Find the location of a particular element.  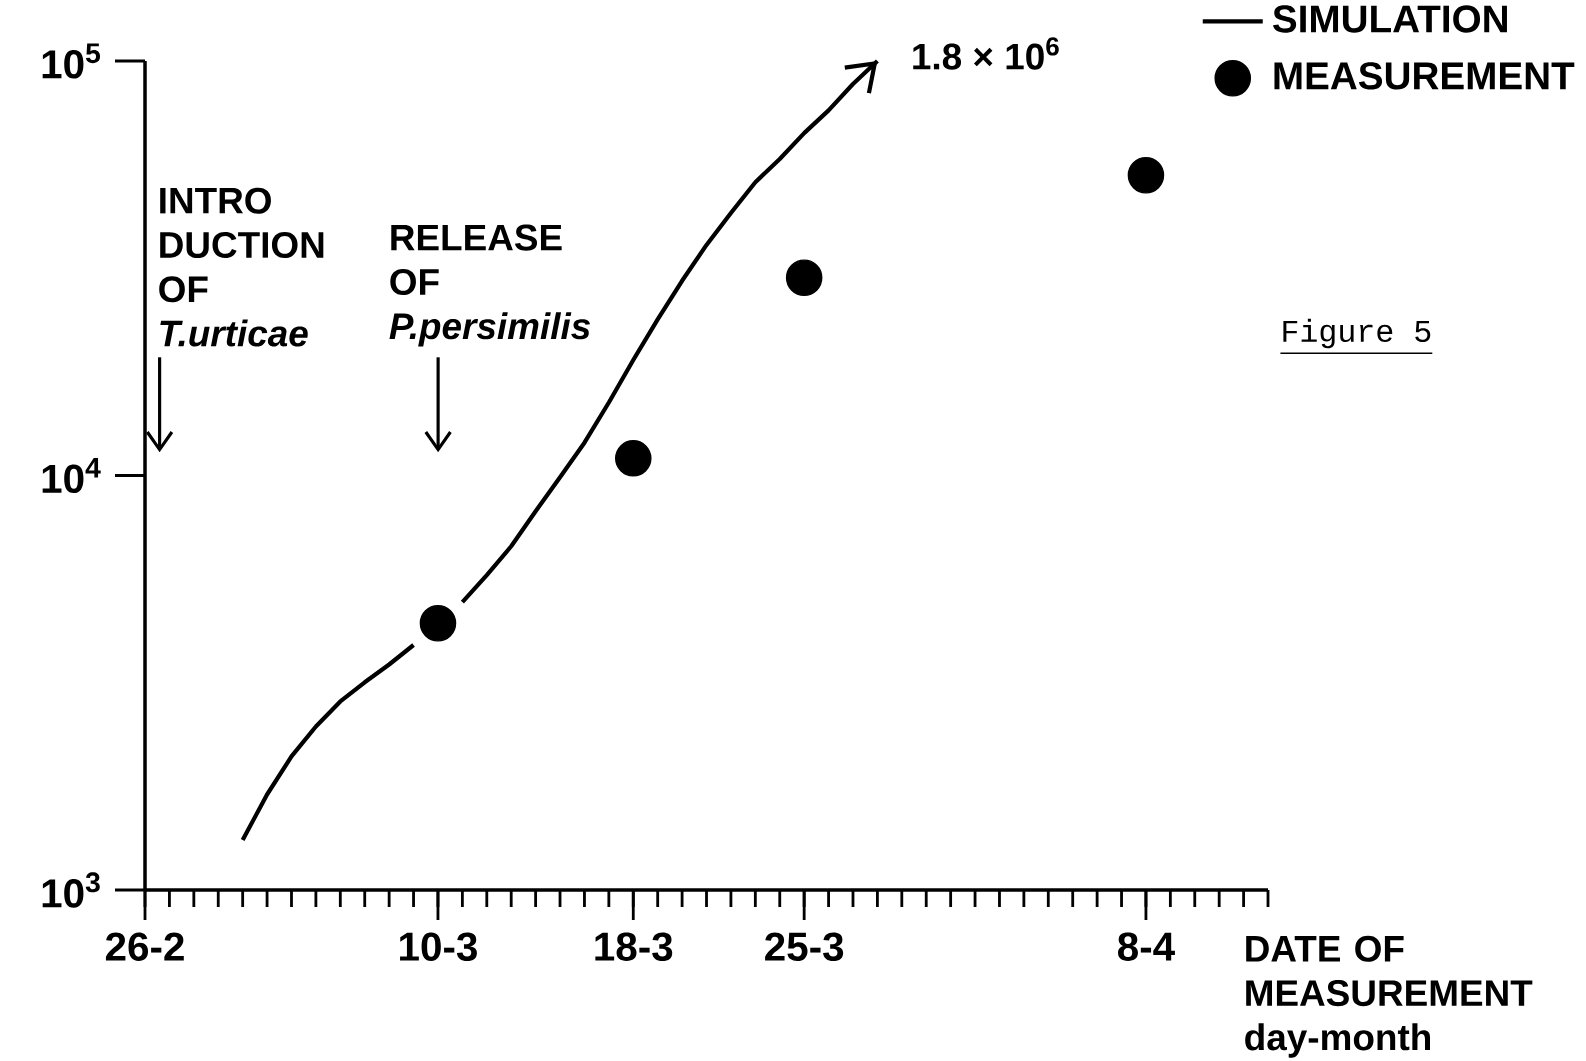

x-axis-title: DATE OF MEASUREMENT day-month is located at coordinates (1389, 996).